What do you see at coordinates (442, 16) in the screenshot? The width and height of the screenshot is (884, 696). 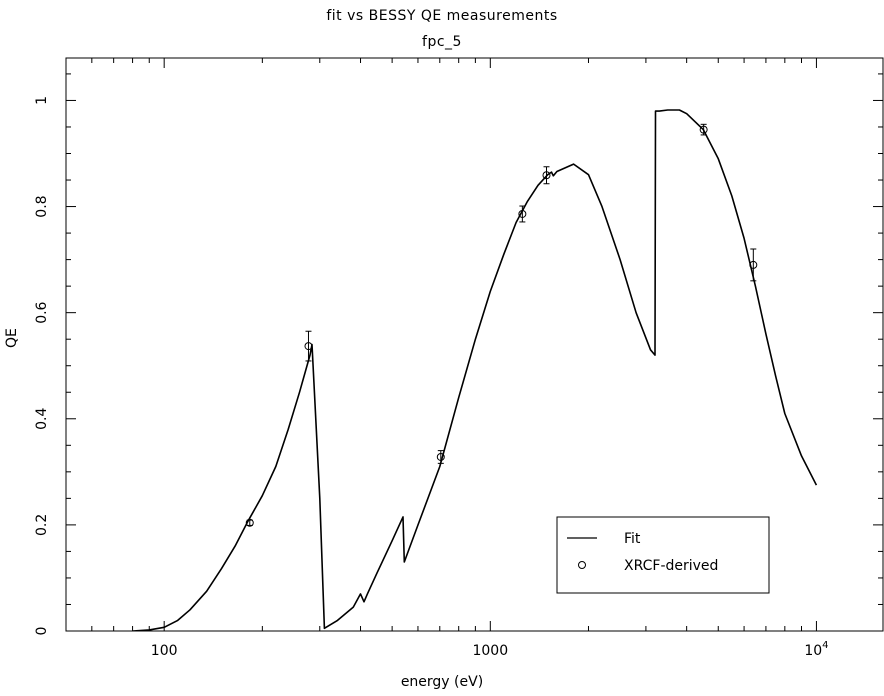 I see `chart-title: fit vs BESSY QE measurements` at bounding box center [442, 16].